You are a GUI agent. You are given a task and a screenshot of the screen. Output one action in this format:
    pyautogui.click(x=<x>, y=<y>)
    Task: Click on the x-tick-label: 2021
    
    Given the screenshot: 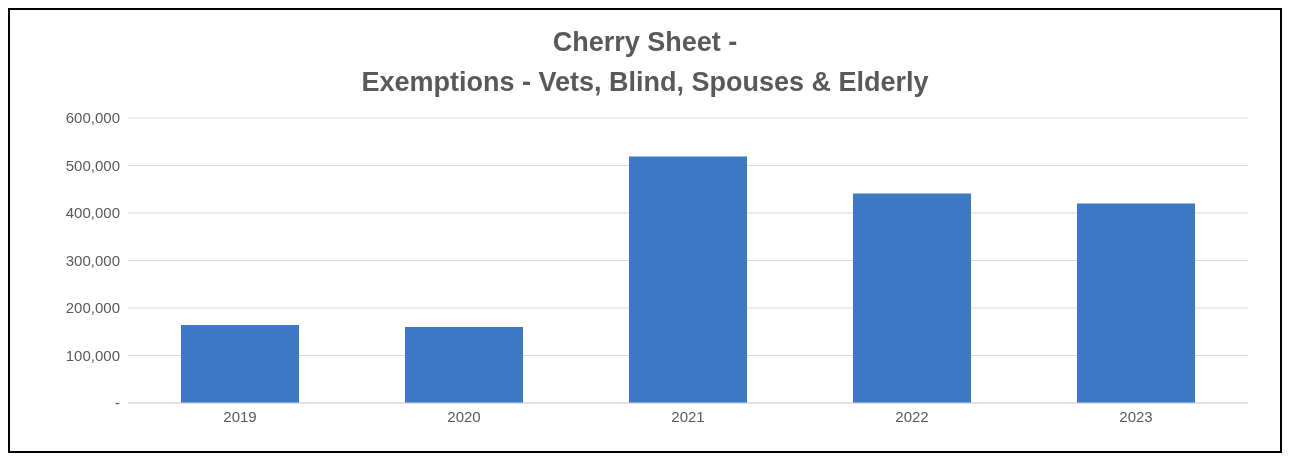 What is the action you would take?
    pyautogui.click(x=688, y=416)
    